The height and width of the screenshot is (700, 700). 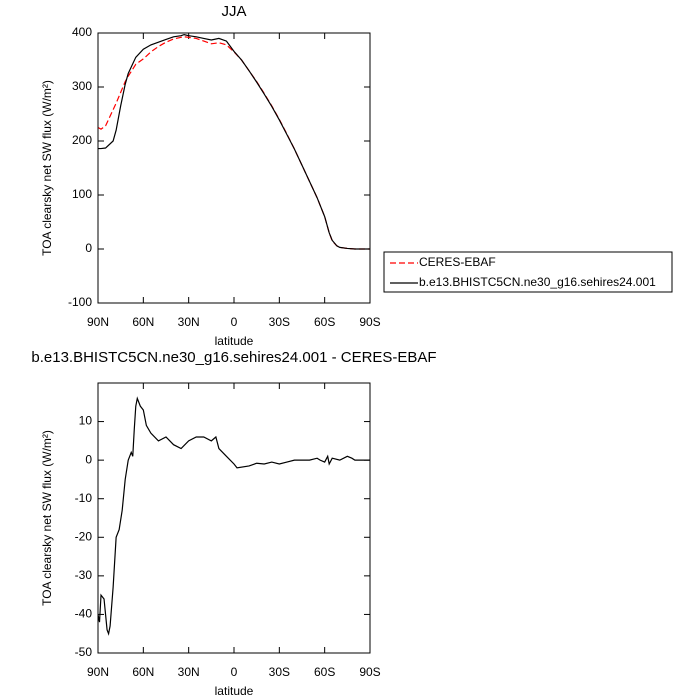 I want to click on y-tick-label: 400, so click(x=82, y=32).